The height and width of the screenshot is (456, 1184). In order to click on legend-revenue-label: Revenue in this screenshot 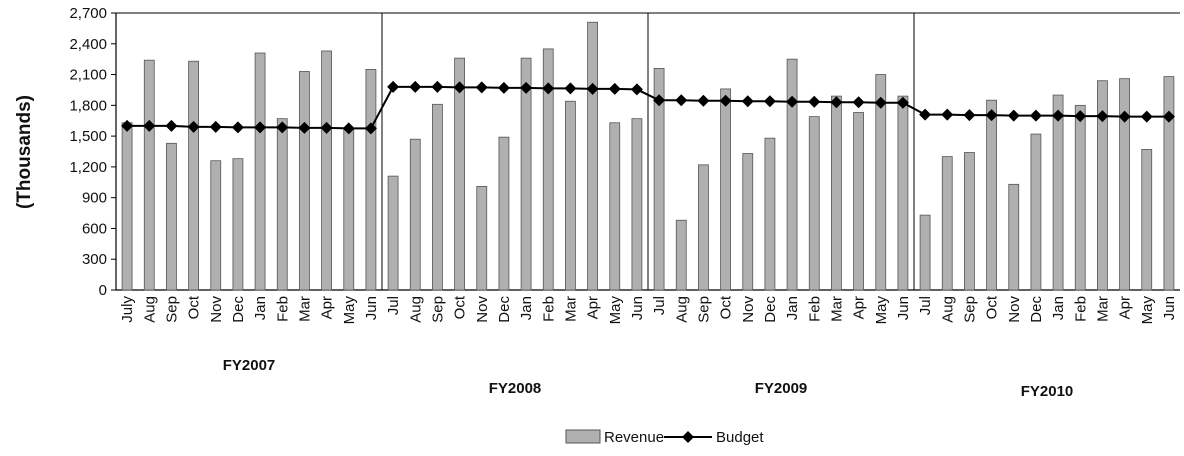, I will do `click(634, 437)`.